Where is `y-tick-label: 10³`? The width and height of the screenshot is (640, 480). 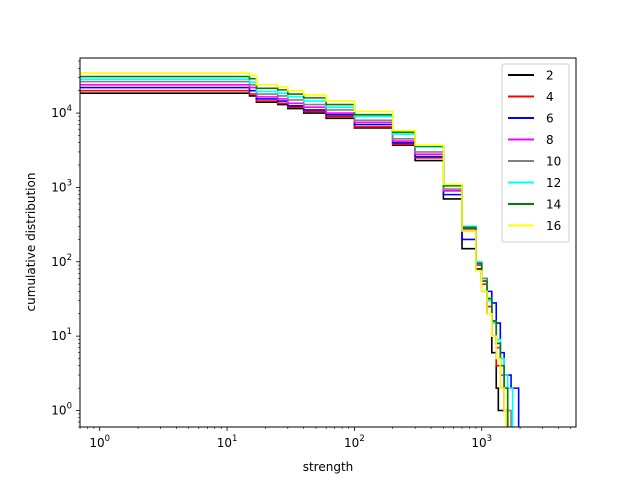
y-tick-label: 10³ is located at coordinates (61, 186).